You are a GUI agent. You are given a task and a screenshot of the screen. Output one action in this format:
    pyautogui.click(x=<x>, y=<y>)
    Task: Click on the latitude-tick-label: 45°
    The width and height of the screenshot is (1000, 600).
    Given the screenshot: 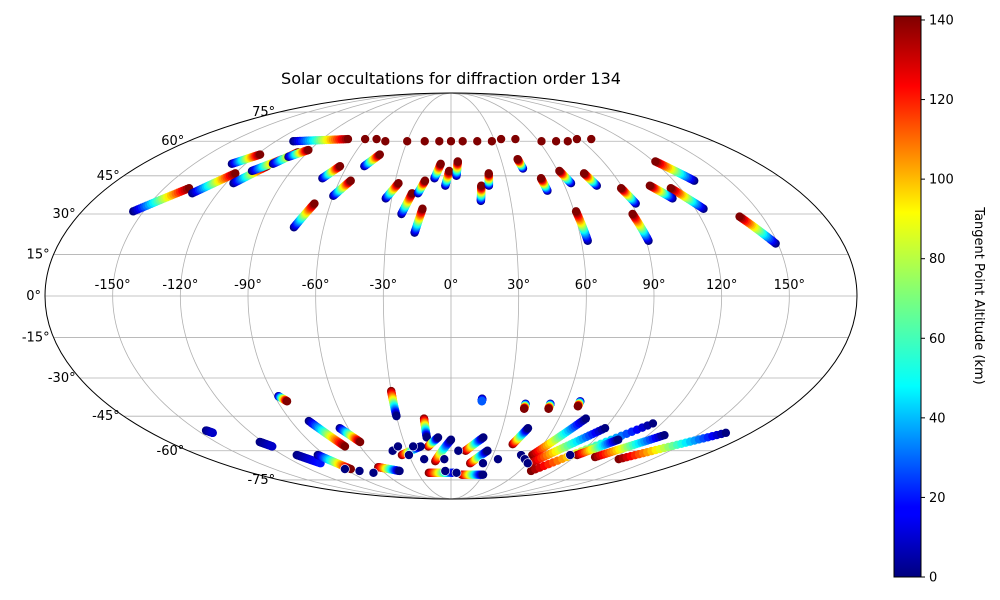 What is the action you would take?
    pyautogui.click(x=108, y=176)
    